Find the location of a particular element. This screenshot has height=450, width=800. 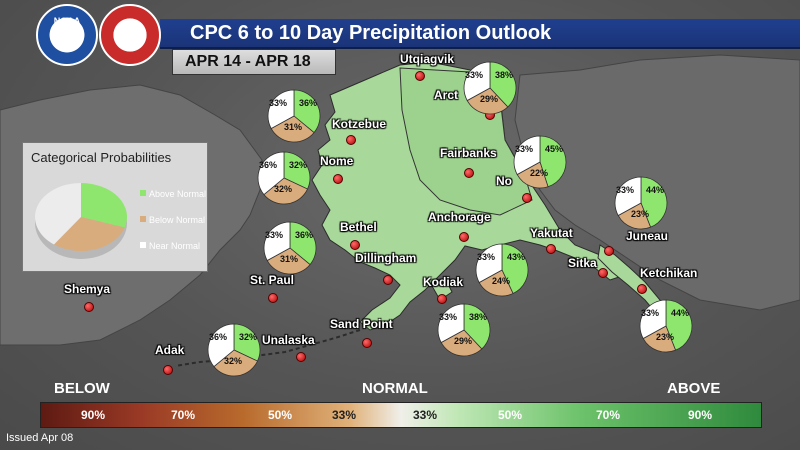

pie-chart: 33% 36% 31% is located at coordinates (290, 248).